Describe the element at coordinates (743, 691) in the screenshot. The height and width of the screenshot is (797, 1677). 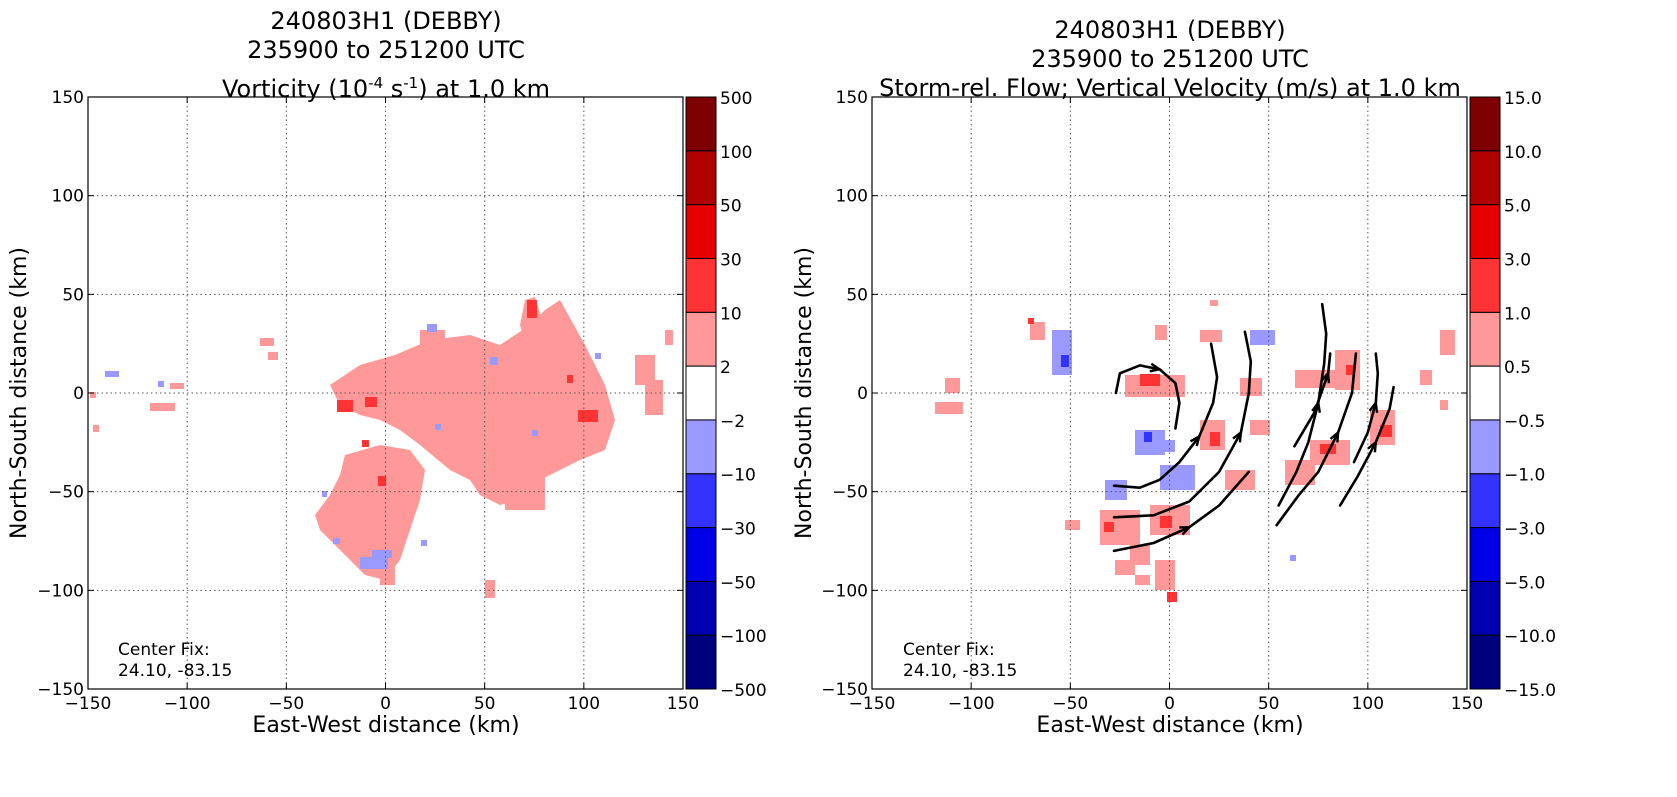
I see `colorbar-label: −500` at that location.